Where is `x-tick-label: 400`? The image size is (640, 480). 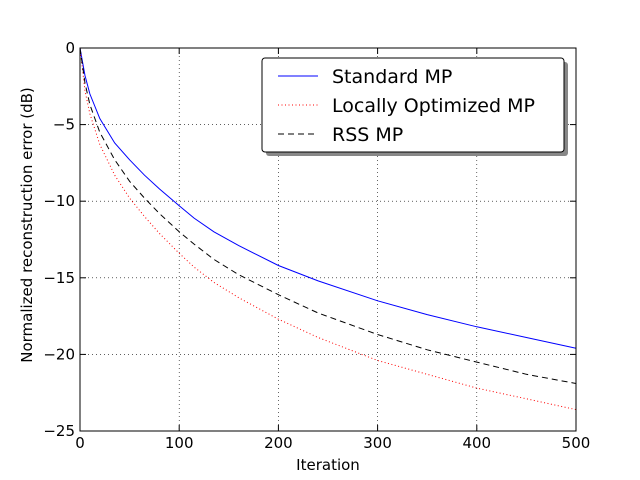 x-tick-label: 400 is located at coordinates (476, 443).